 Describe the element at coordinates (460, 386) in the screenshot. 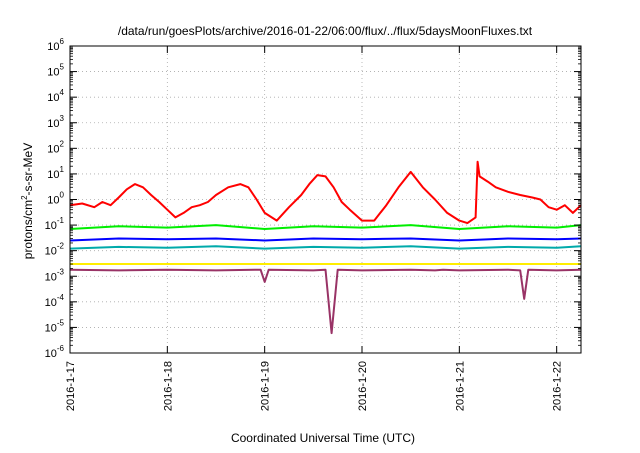

I see `x-tick-label: 2016-1-21` at that location.